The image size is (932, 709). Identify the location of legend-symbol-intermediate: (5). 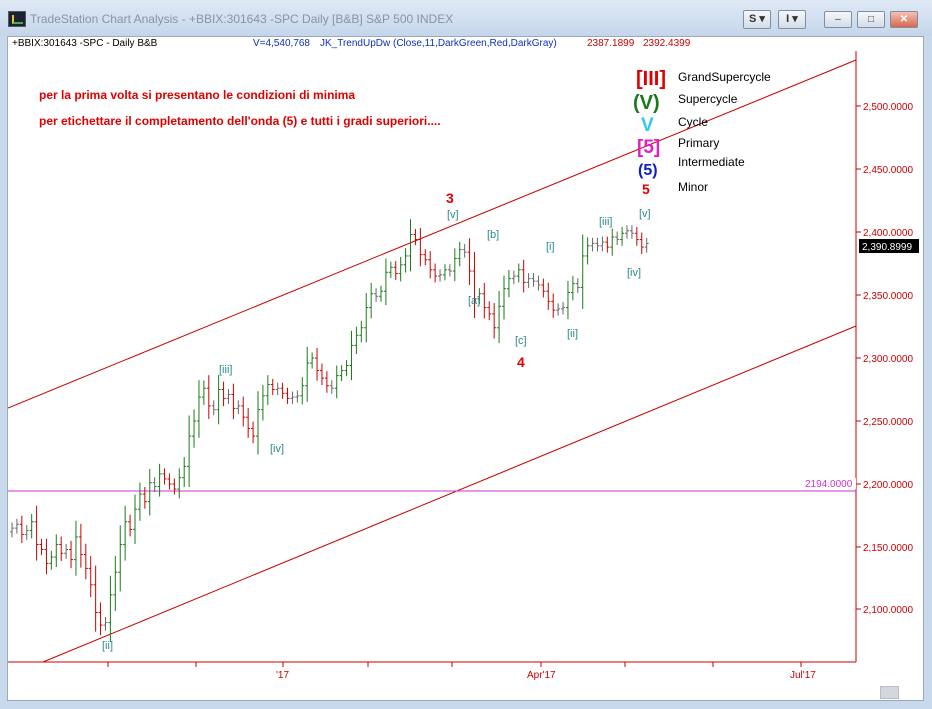
(648, 170).